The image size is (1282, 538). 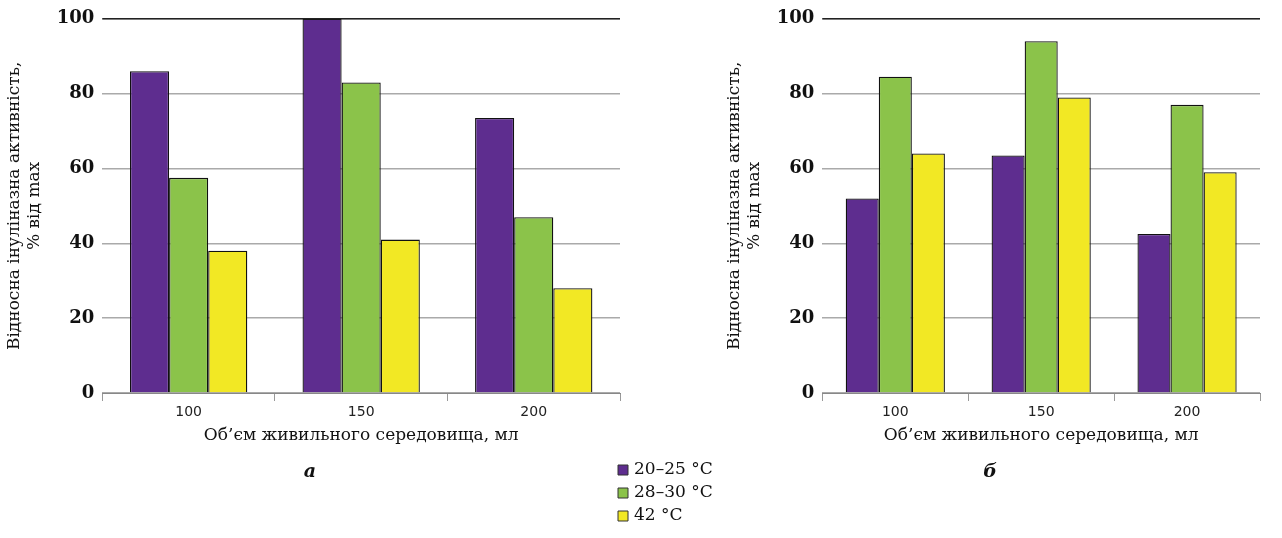 What do you see at coordinates (310, 469) in the screenshot?
I see `text: а` at bounding box center [310, 469].